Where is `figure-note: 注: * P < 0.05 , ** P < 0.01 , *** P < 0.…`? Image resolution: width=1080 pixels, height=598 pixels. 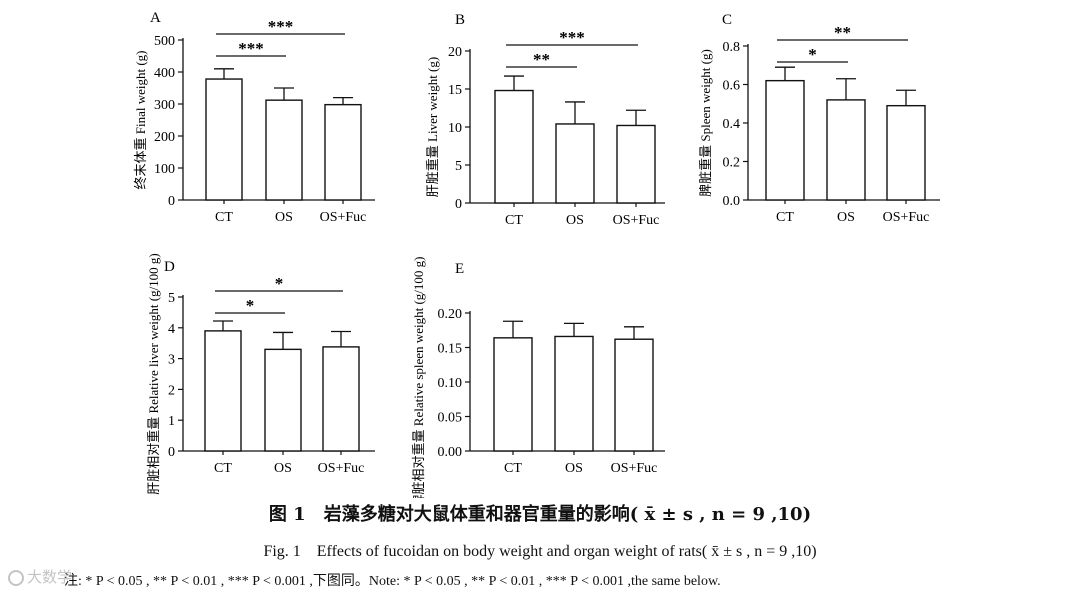 figure-note: 注: * P < 0.05 , ** P < 0.01 , *** P < 0.… is located at coordinates (392, 581).